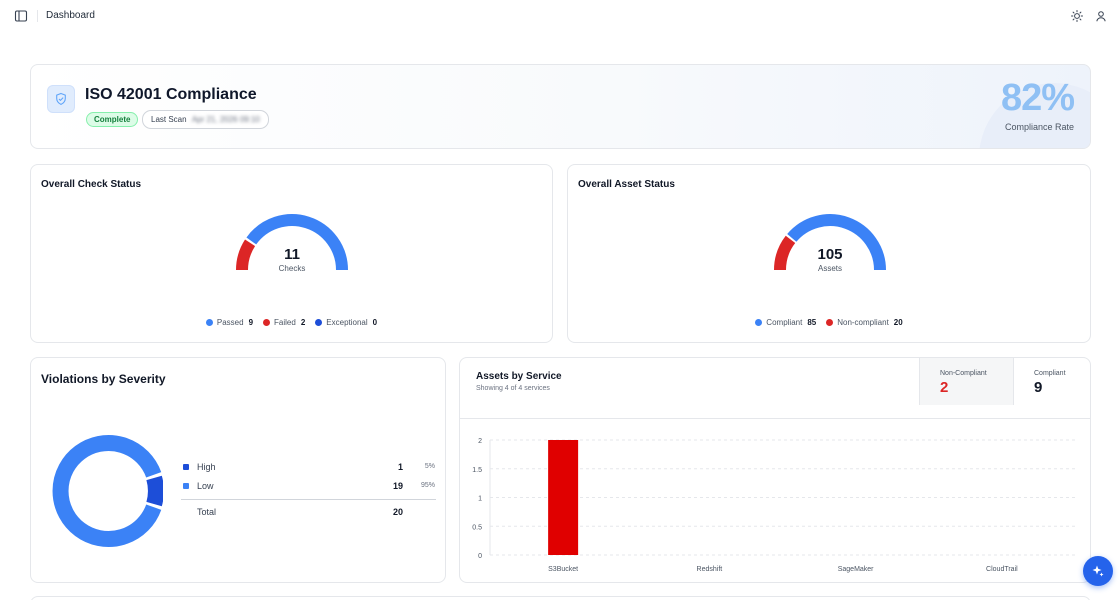 This screenshot has height=600, width=1120. Describe the element at coordinates (1038, 387) in the screenshot. I see `compliant-value: 9` at that location.